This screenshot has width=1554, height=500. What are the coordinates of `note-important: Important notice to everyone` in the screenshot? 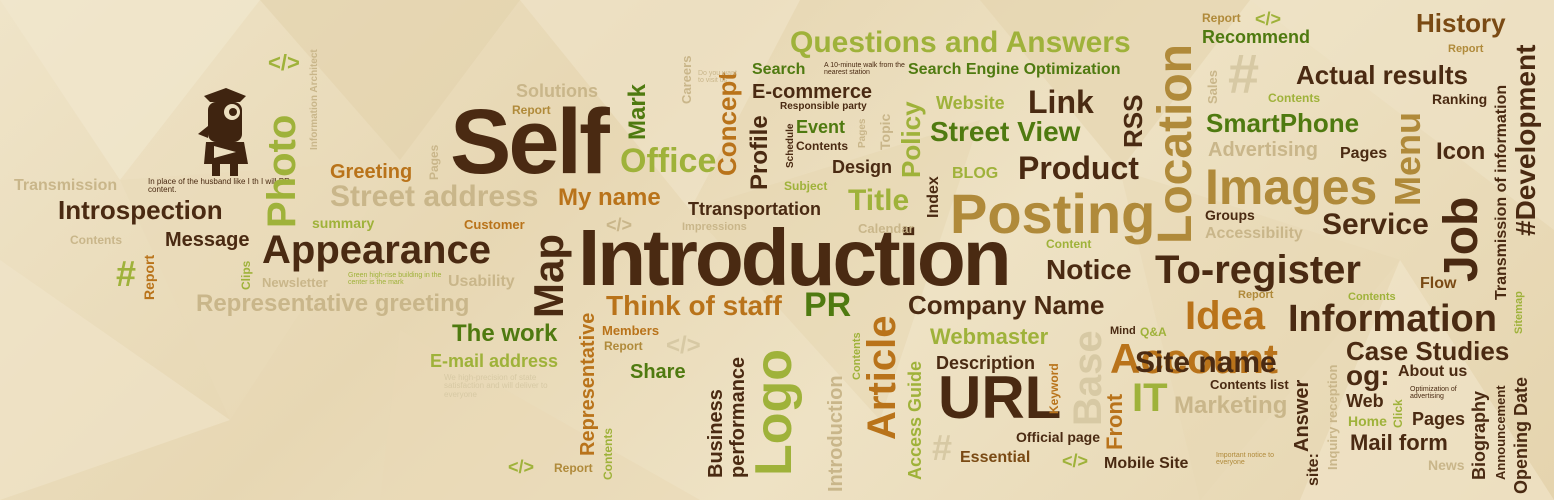 It's located at (1245, 459).